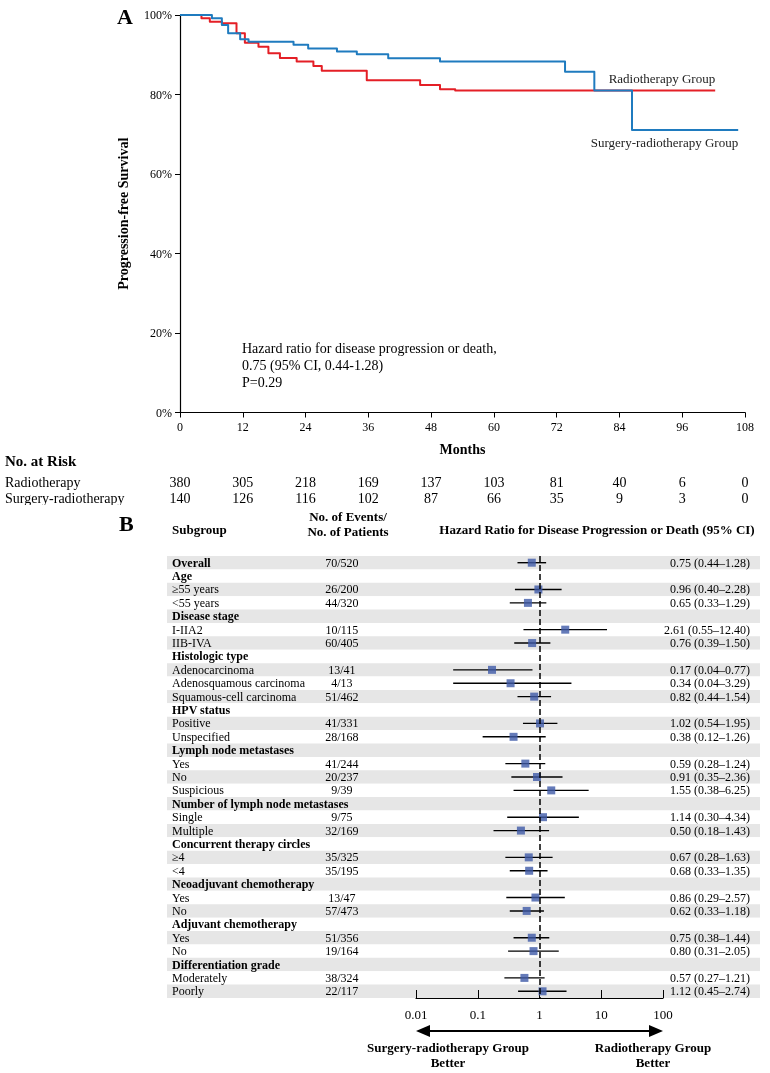 The image size is (770, 1073). Describe the element at coordinates (662, 78) in the screenshot. I see `series-label: Radiotherapy Group` at that location.